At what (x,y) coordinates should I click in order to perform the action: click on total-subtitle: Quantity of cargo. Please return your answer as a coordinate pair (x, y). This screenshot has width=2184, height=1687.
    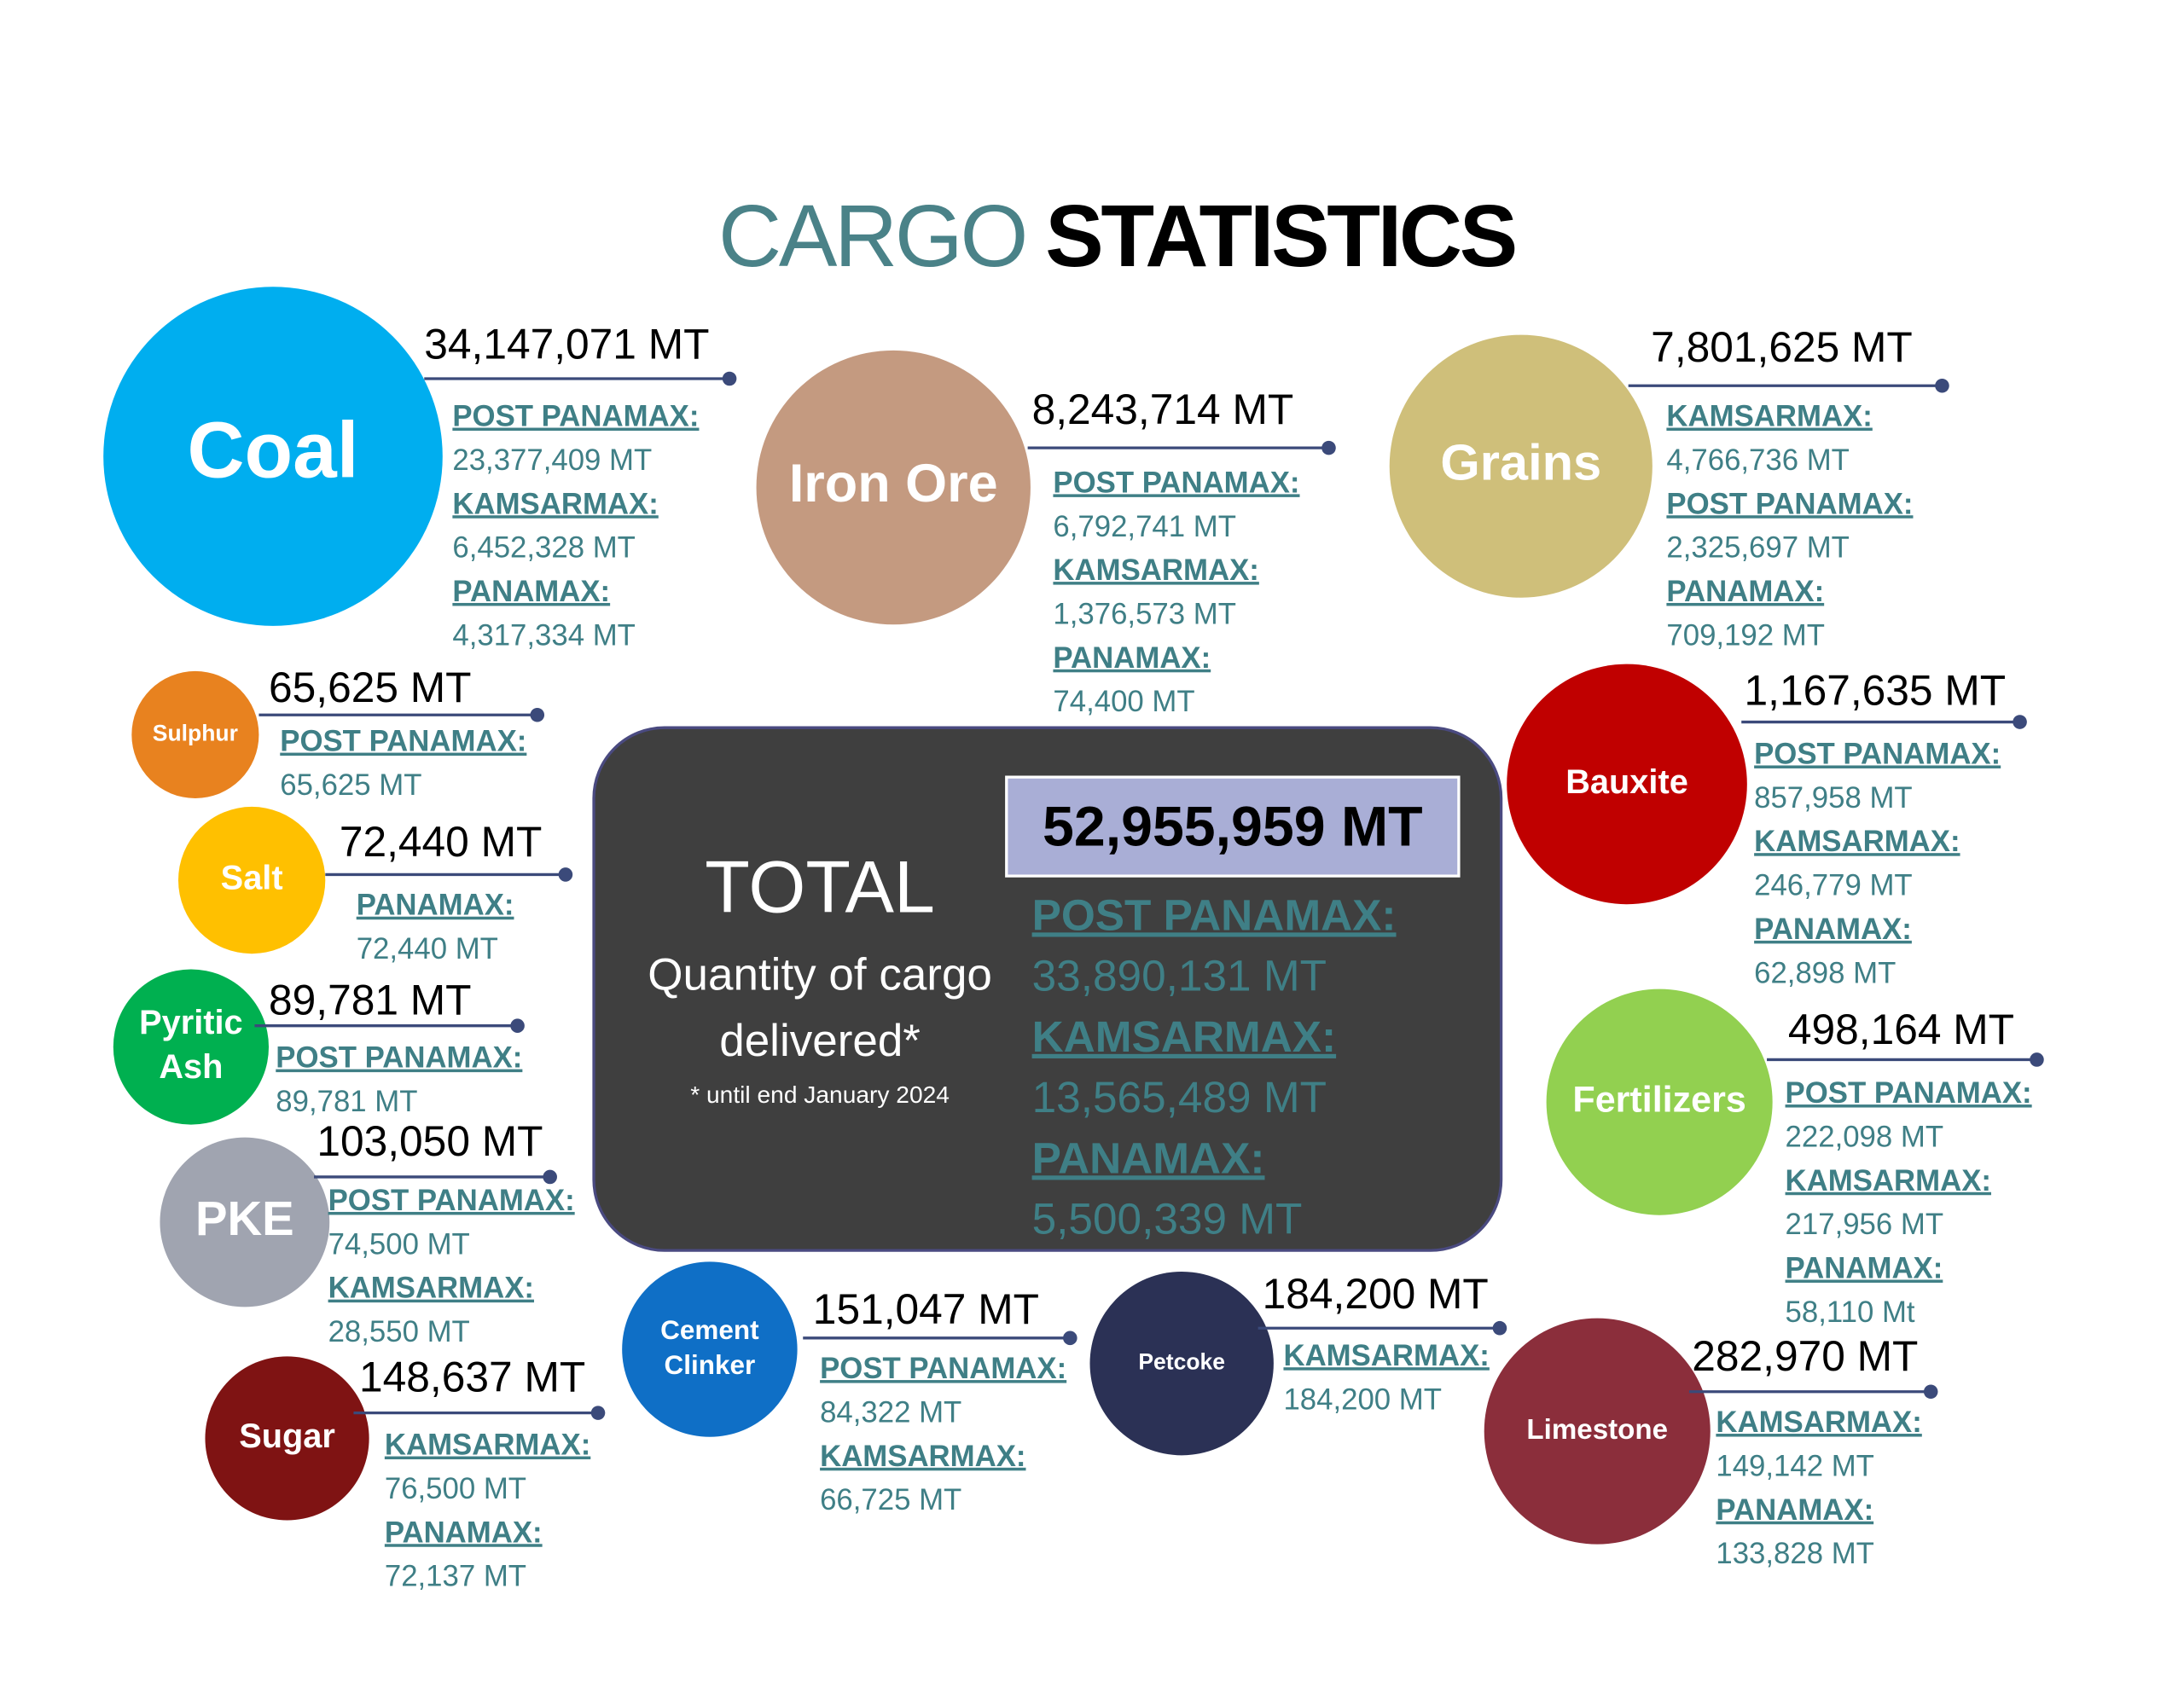
    Looking at the image, I should click on (820, 975).